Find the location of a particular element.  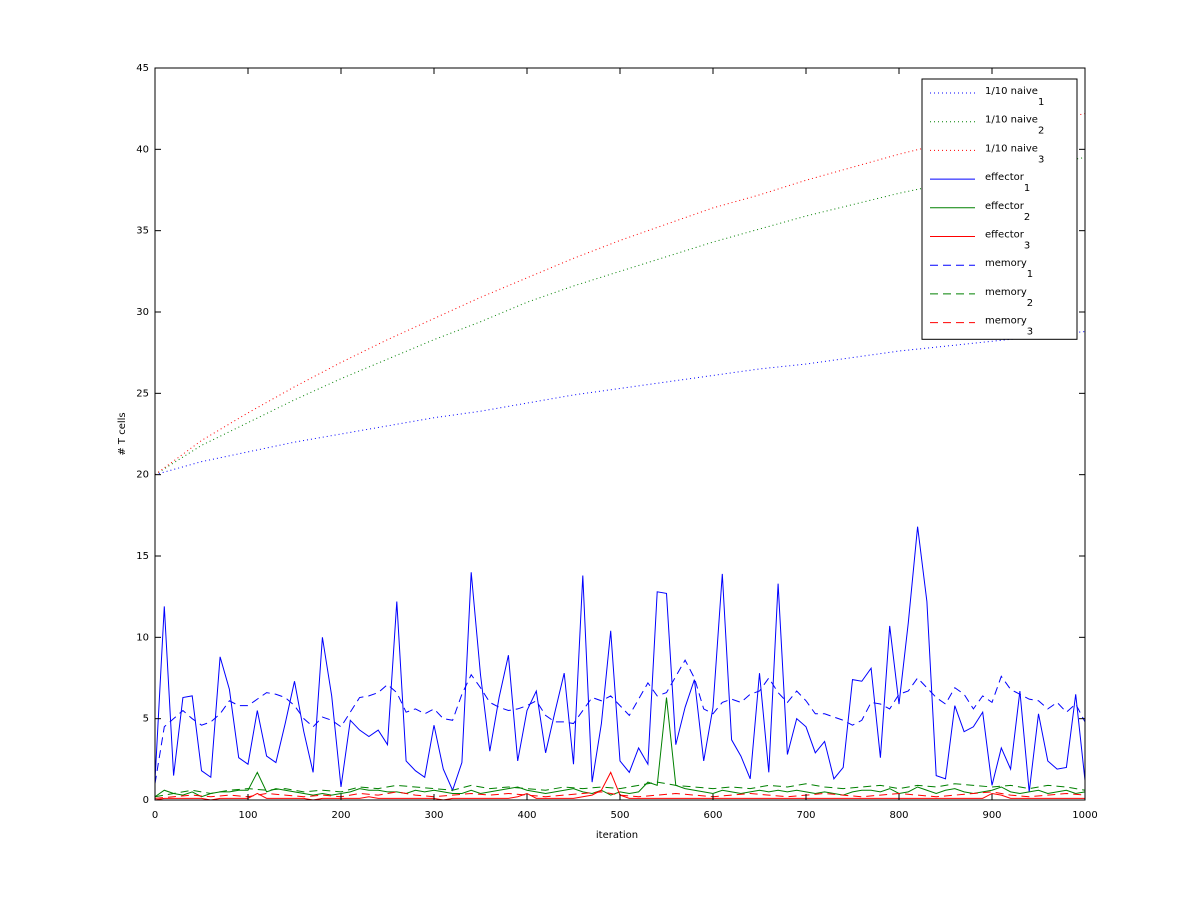

y-tick-label: 40 is located at coordinates (142, 149).